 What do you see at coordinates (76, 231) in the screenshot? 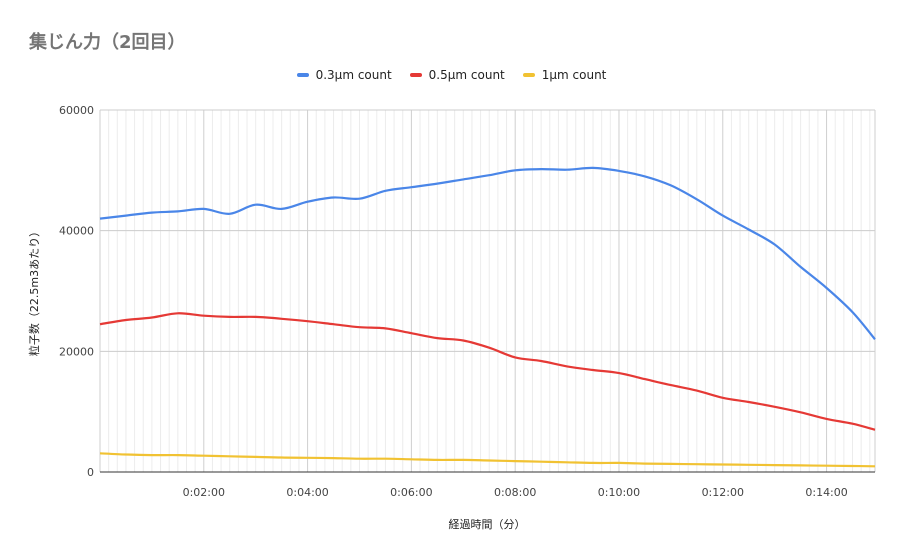
I see `y-tick-label-2: 40000` at bounding box center [76, 231].